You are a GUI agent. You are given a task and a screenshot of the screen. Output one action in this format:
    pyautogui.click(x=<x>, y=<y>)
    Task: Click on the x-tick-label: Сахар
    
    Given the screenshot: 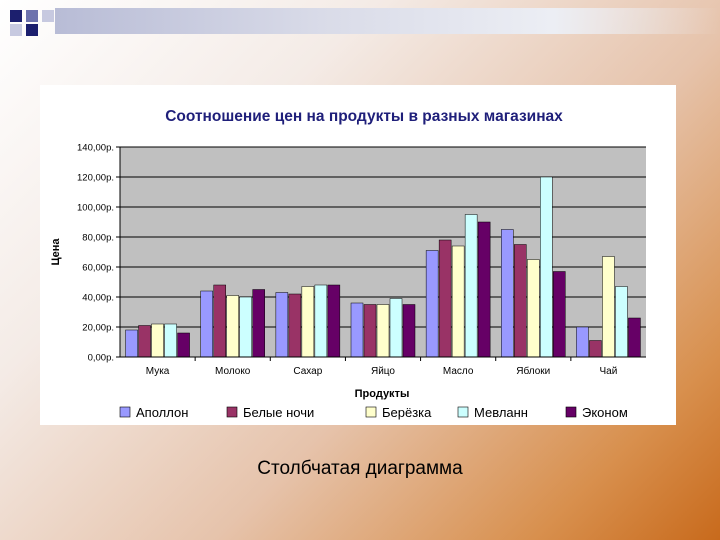 What is the action you would take?
    pyautogui.click(x=307, y=371)
    